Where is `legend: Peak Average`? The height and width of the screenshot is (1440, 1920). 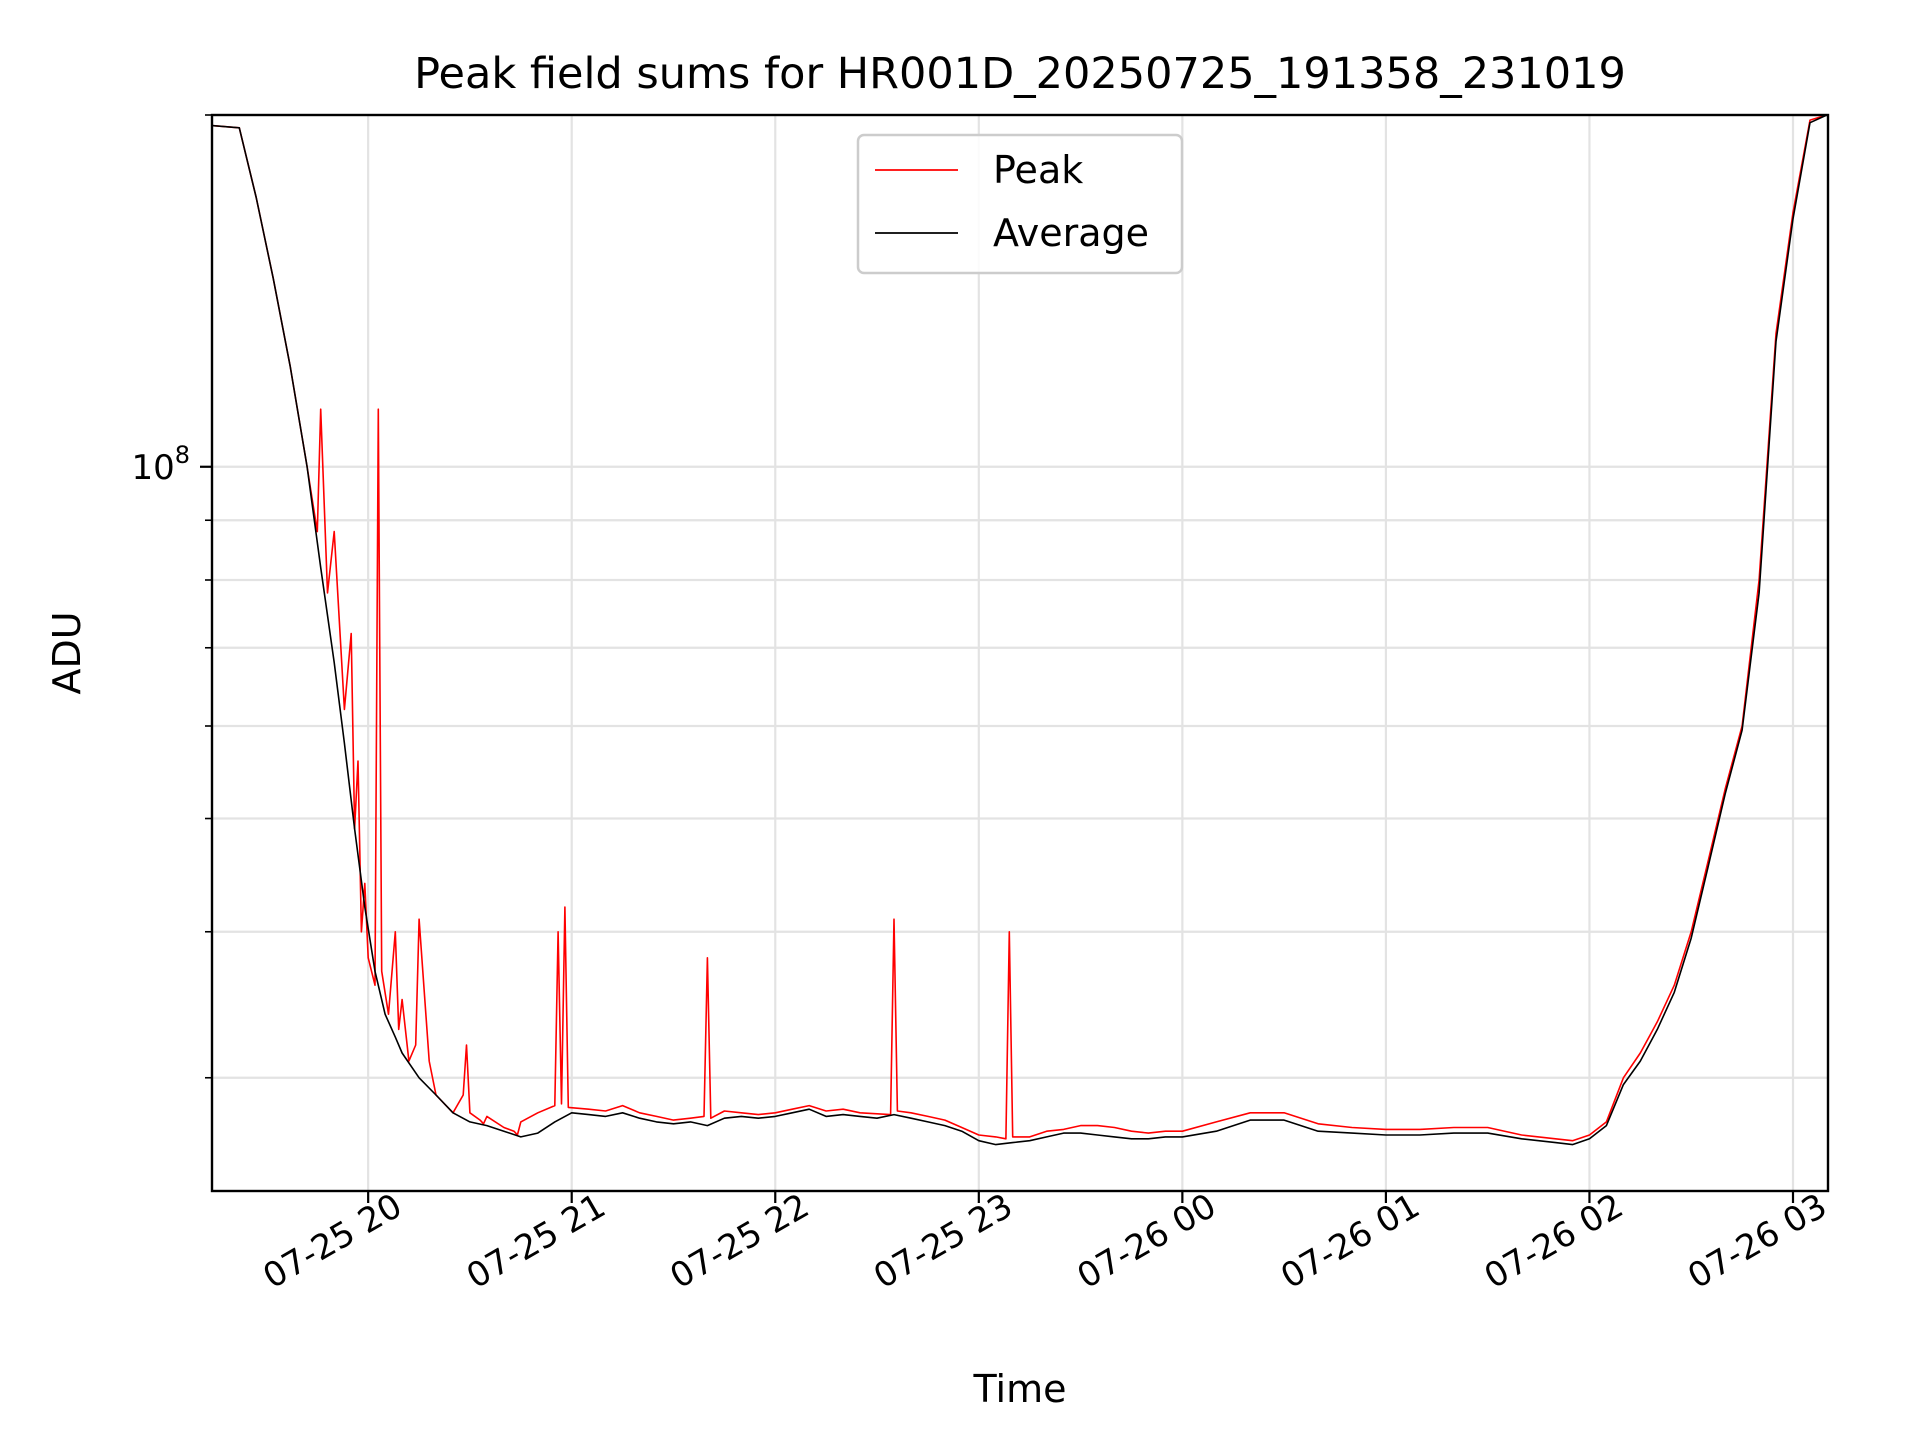 legend: Peak Average is located at coordinates (1020, 204).